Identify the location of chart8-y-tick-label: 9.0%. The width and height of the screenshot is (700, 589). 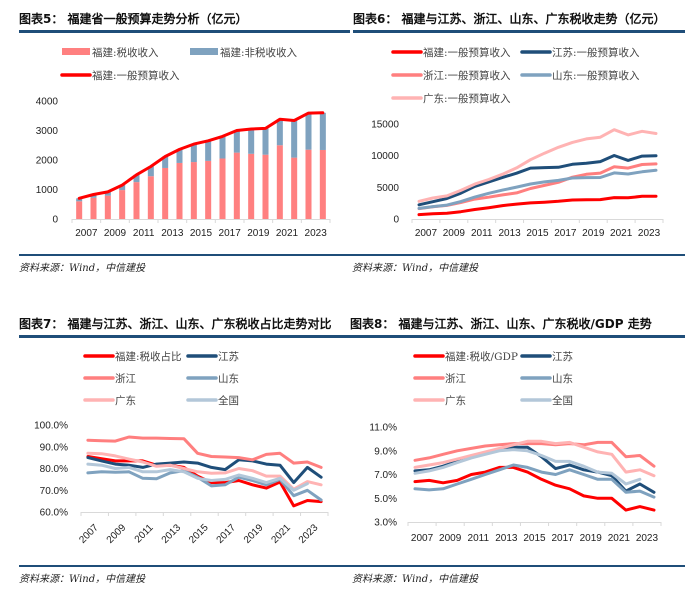
(385, 451).